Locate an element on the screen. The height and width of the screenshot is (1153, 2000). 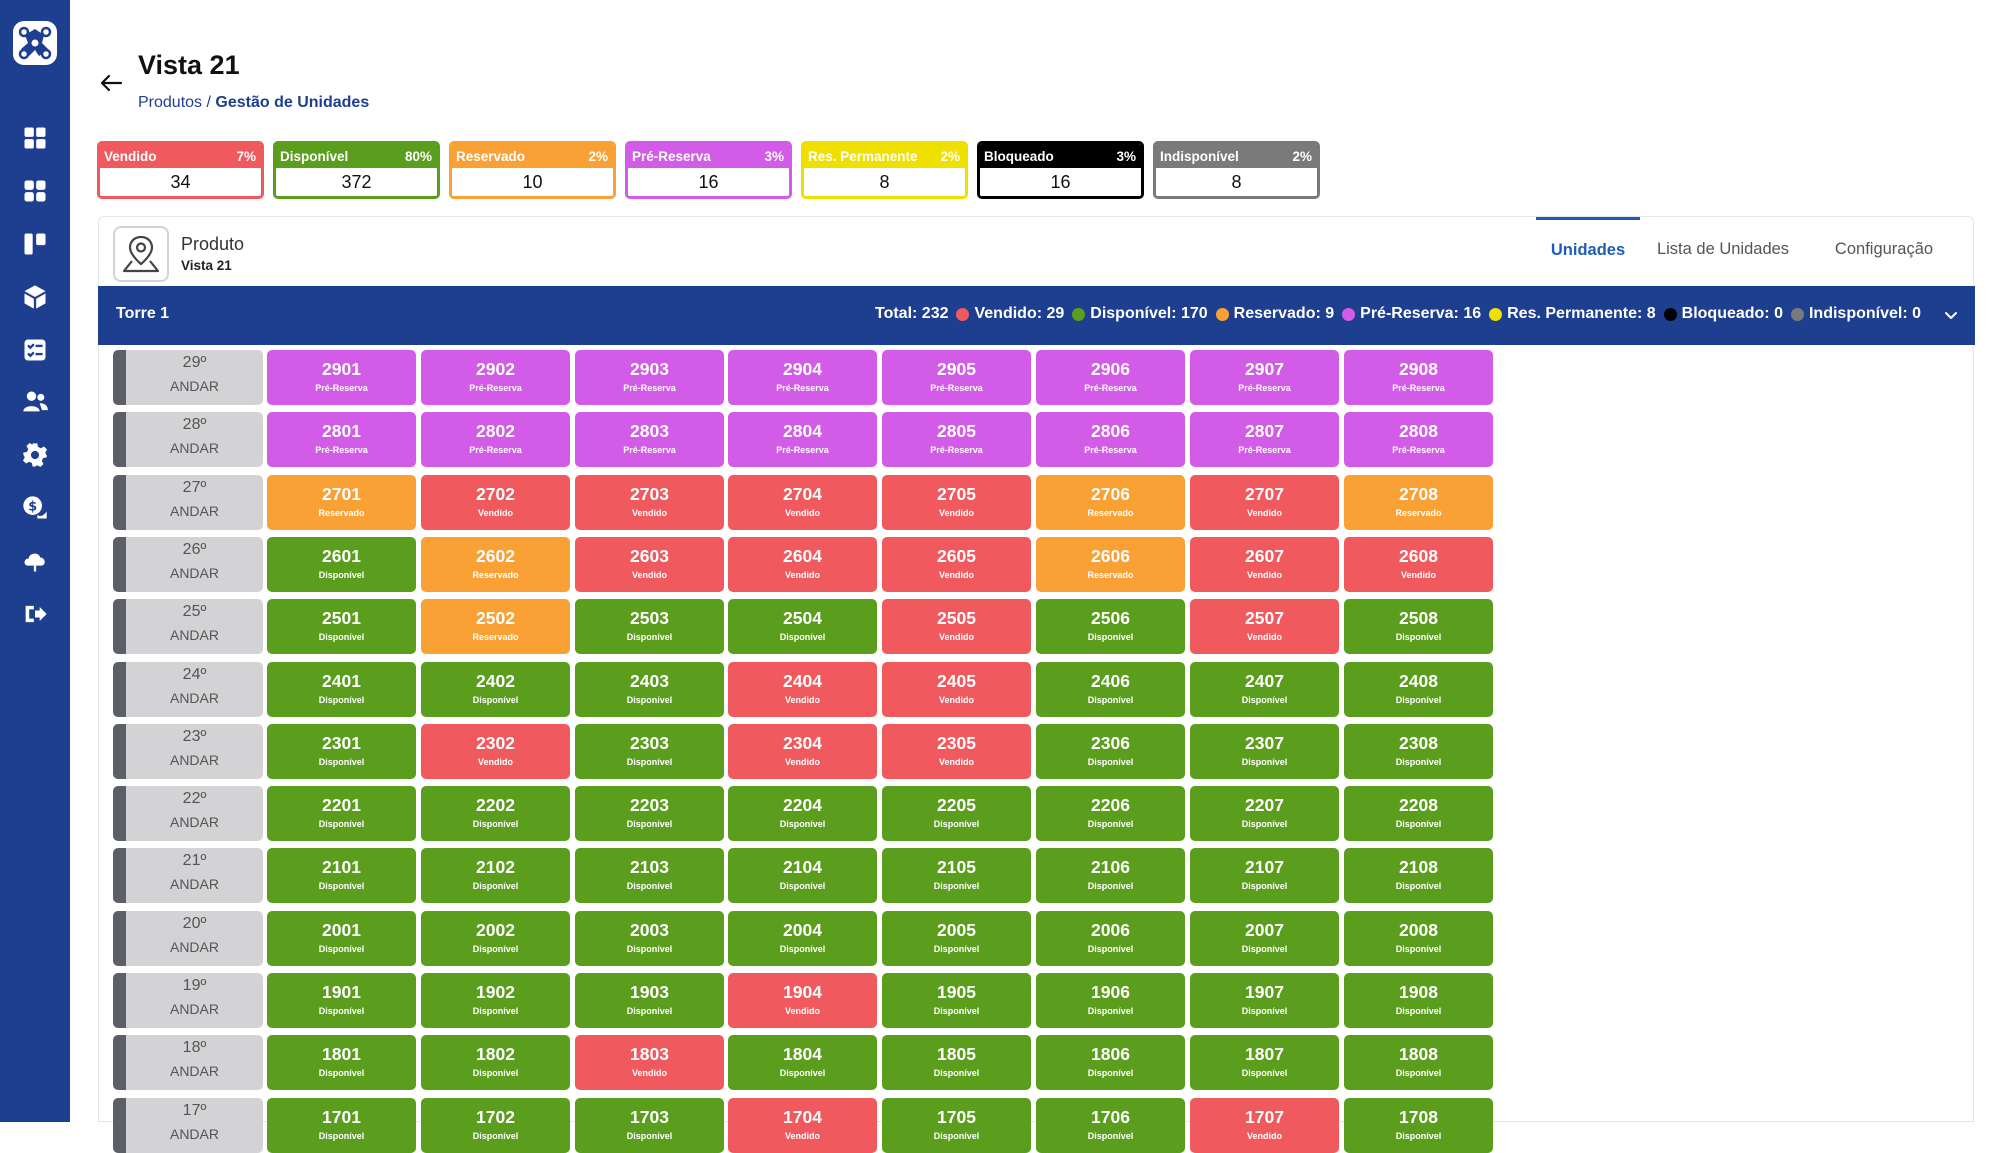
unit-cell: 1701 Disponível is located at coordinates (341, 1125).